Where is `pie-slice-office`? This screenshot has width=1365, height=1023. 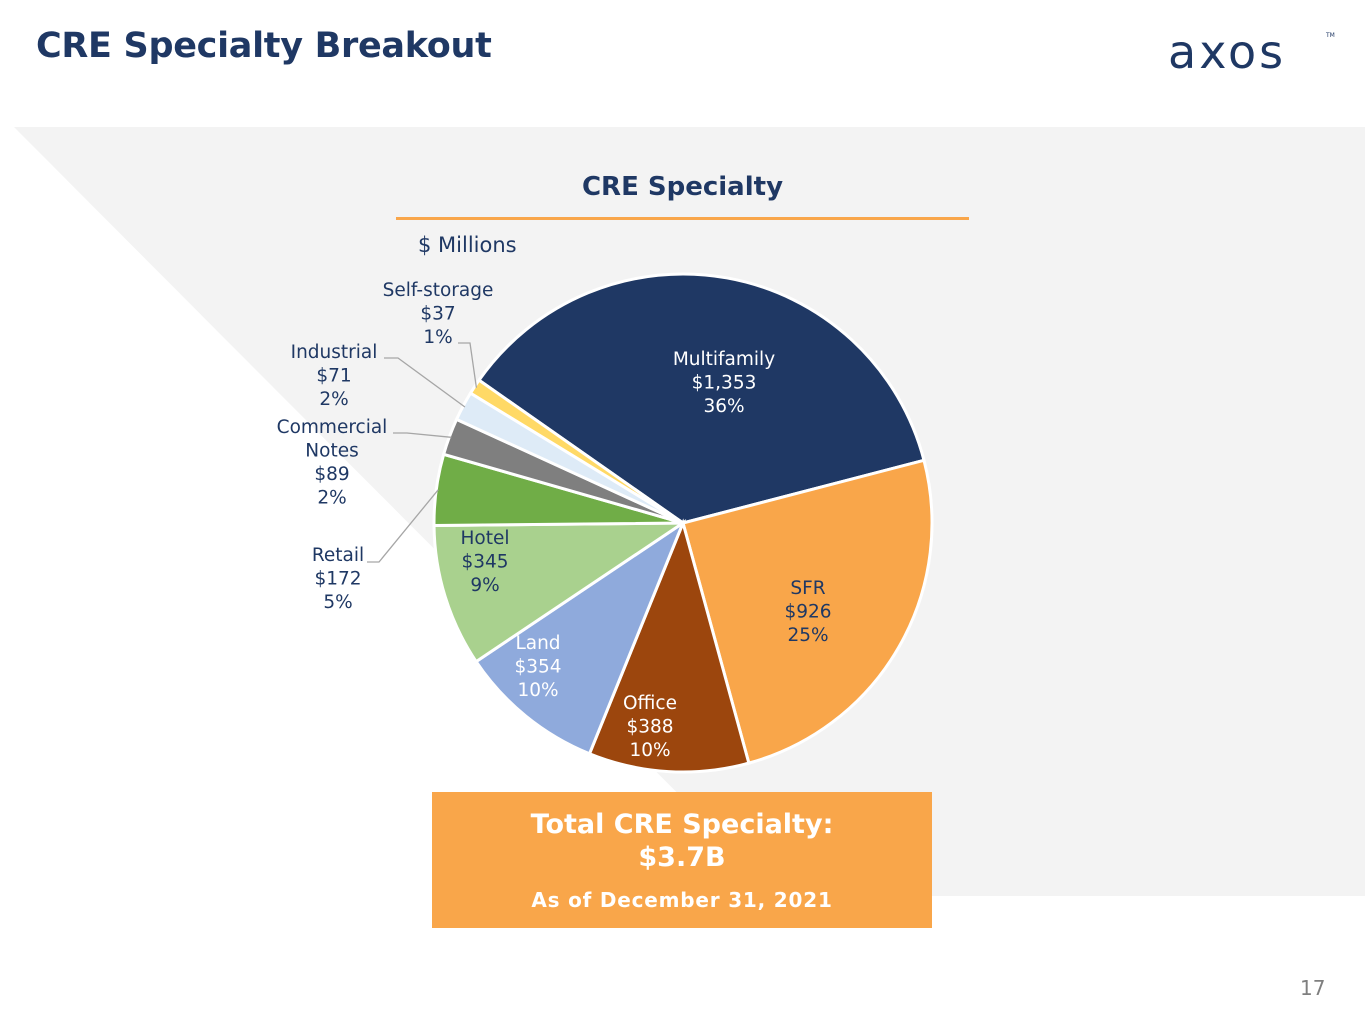 pie-slice-office is located at coordinates (669, 646).